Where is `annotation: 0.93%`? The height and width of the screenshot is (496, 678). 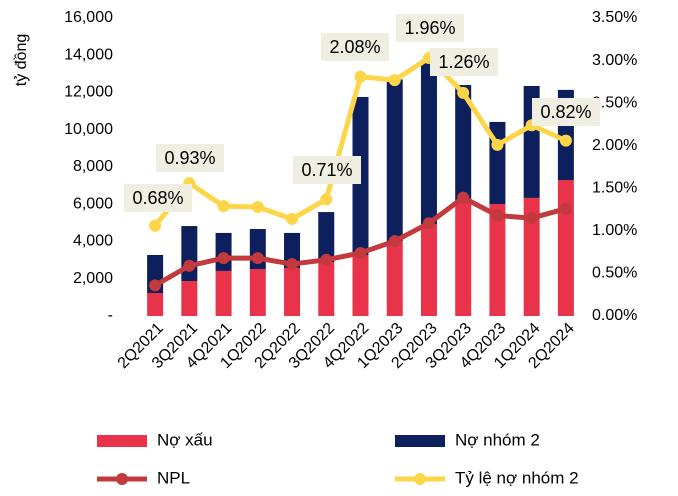 annotation: 0.93% is located at coordinates (189, 158).